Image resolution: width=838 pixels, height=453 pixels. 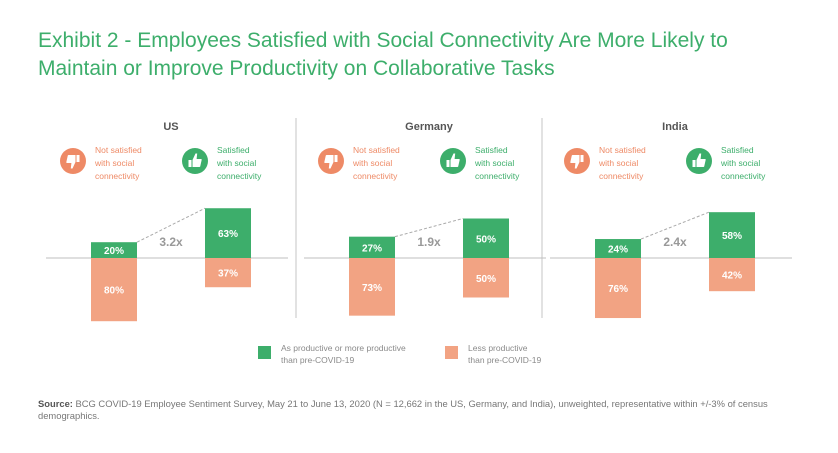 I want to click on data-label-less-productive: 80%, so click(x=114, y=291).